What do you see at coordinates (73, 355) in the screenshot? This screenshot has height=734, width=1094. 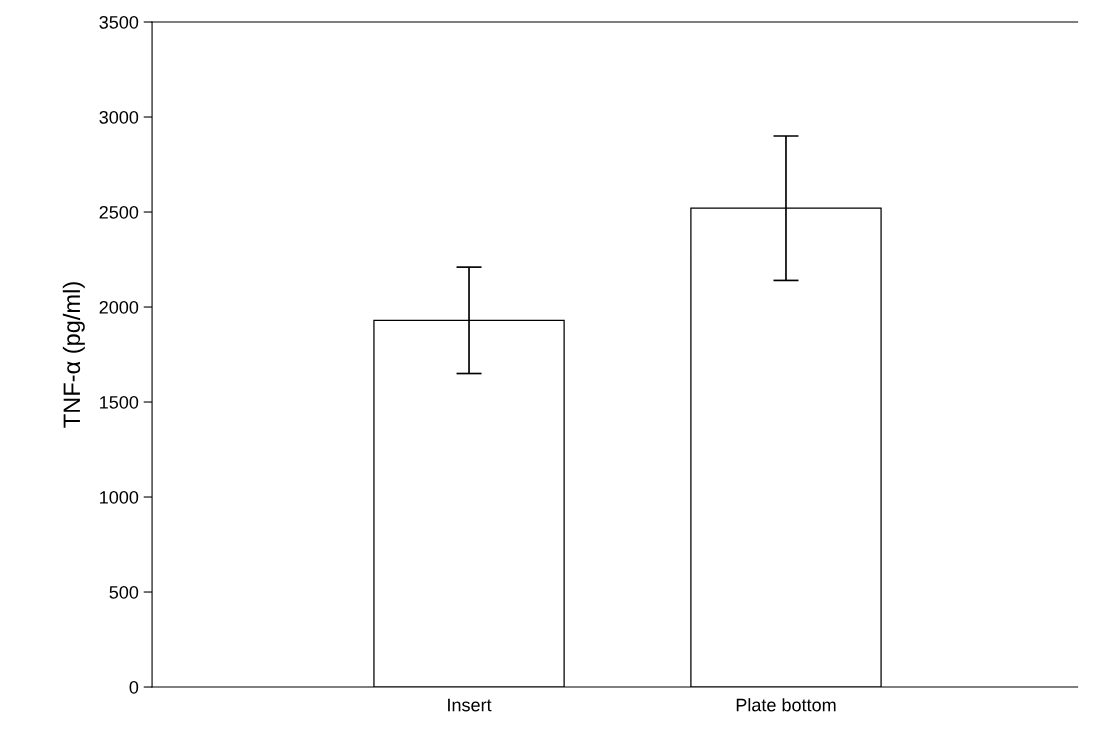 I see `y-axis-title: TNF-α (pg/ml)` at bounding box center [73, 355].